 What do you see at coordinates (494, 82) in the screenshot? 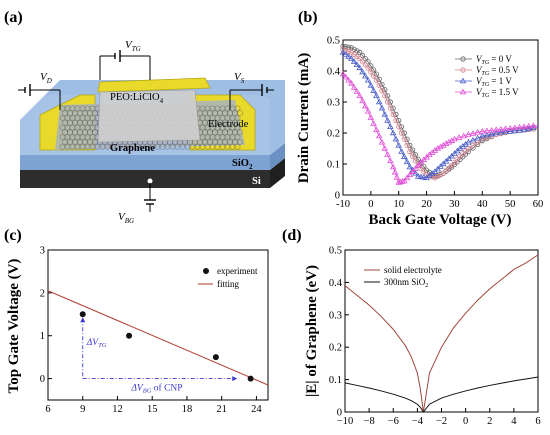
I see `plot-b-legend-entry: VTG = 1 V` at bounding box center [494, 82].